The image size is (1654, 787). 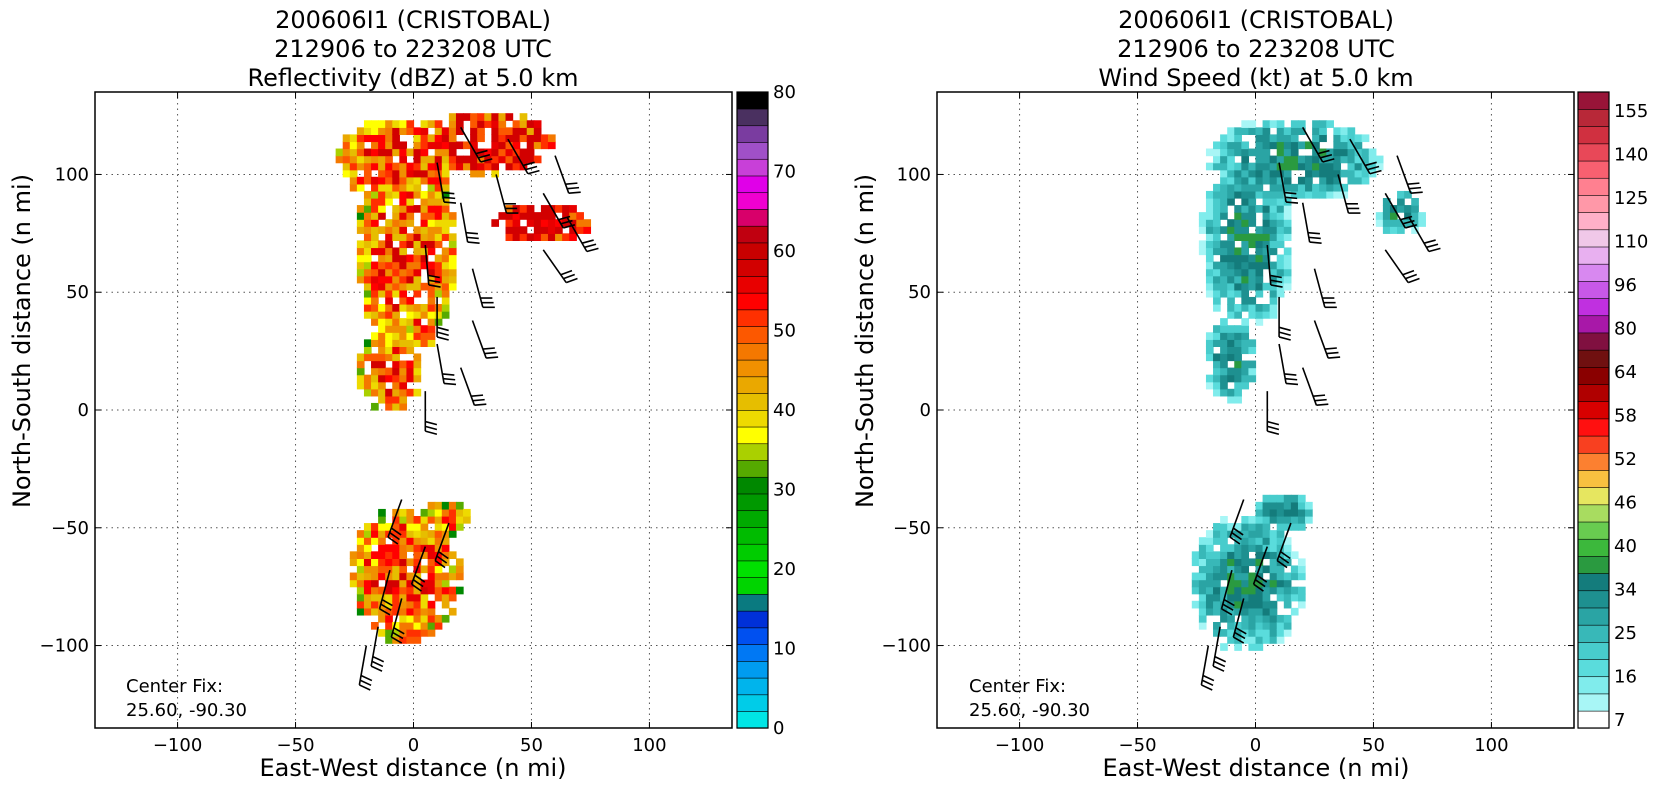 What do you see at coordinates (912, 528) in the screenshot?
I see `y-tick-label: −50` at bounding box center [912, 528].